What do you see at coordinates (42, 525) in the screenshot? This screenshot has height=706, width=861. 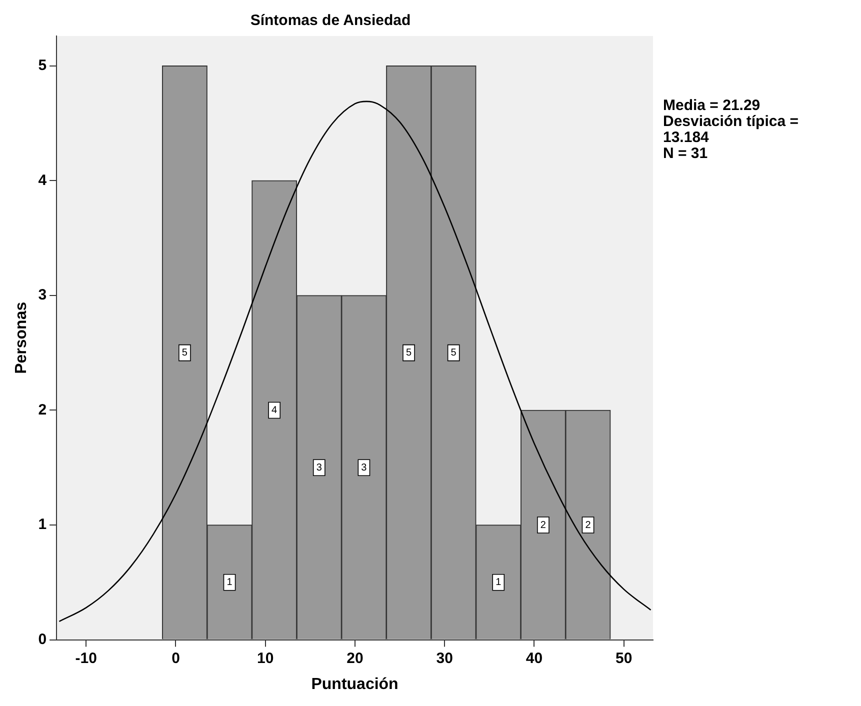 I see `y-tick-label: 1` at bounding box center [42, 525].